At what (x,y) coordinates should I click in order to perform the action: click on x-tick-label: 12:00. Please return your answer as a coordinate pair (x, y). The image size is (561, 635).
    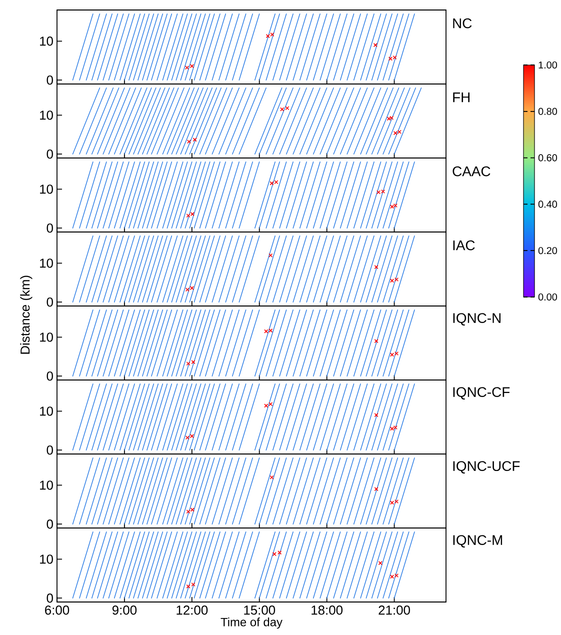
    Looking at the image, I should click on (192, 610).